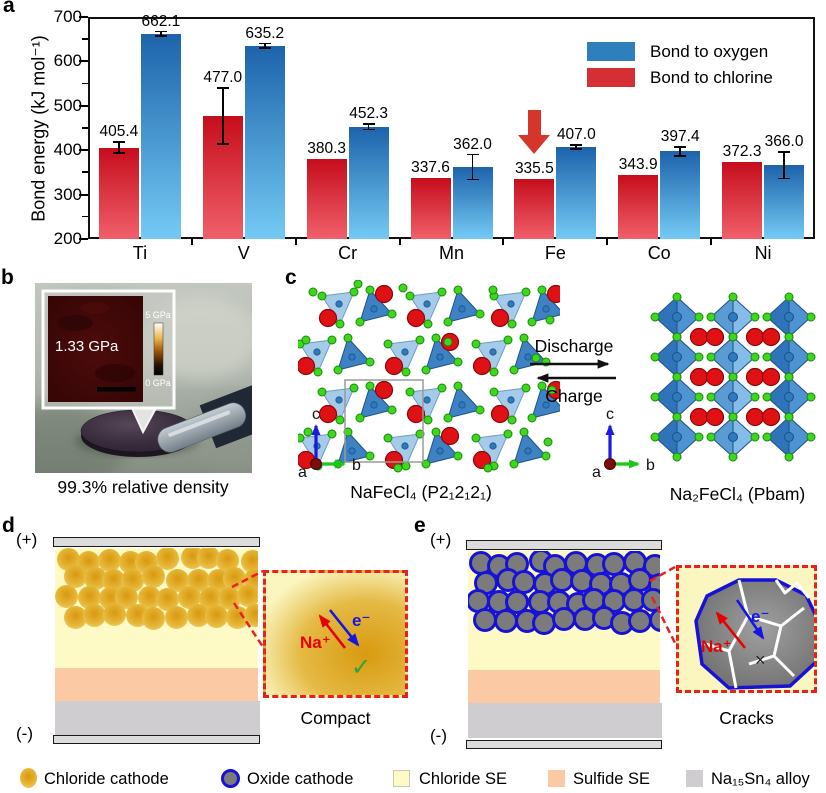 This screenshot has width=826, height=793. I want to click on legend-chloride-se-label: Chloride SE, so click(463, 779).